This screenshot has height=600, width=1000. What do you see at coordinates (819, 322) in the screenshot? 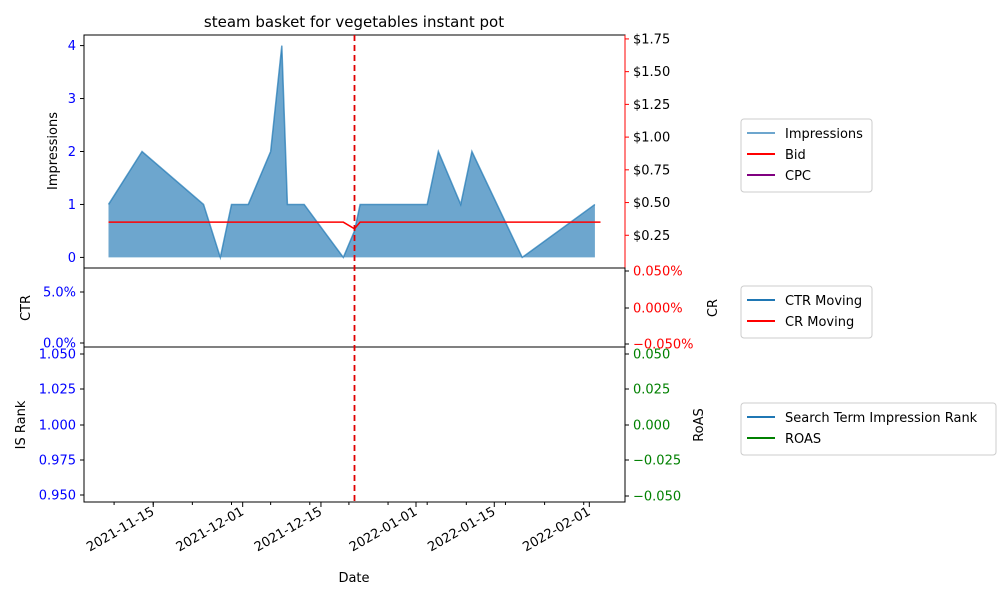
I see `legend-label: CR Moving` at bounding box center [819, 322].